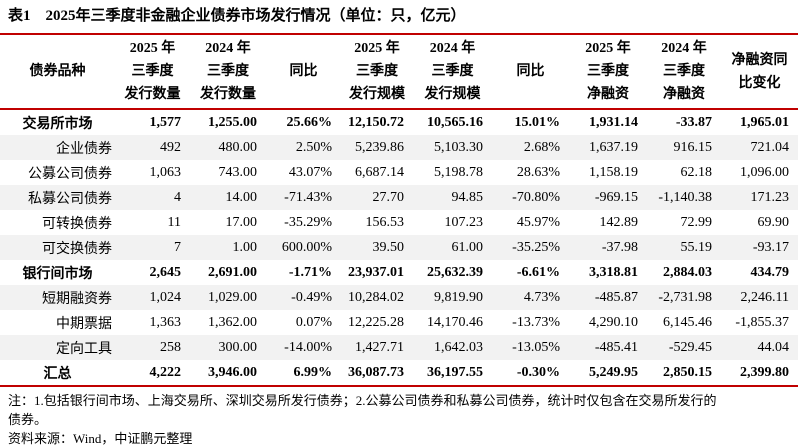 The width and height of the screenshot is (798, 447). I want to click on value-cell: 72.99, so click(696, 222).